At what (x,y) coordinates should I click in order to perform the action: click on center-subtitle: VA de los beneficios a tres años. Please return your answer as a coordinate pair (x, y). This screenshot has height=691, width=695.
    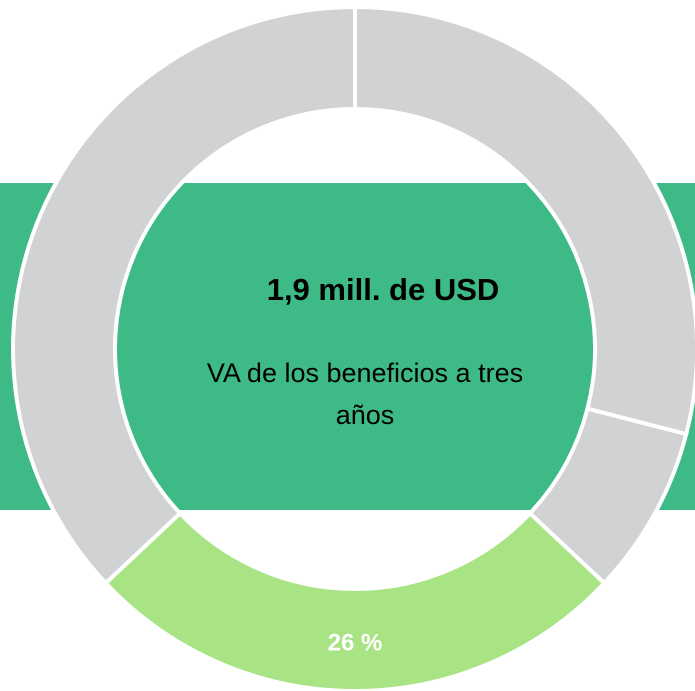
    Looking at the image, I should click on (365, 394).